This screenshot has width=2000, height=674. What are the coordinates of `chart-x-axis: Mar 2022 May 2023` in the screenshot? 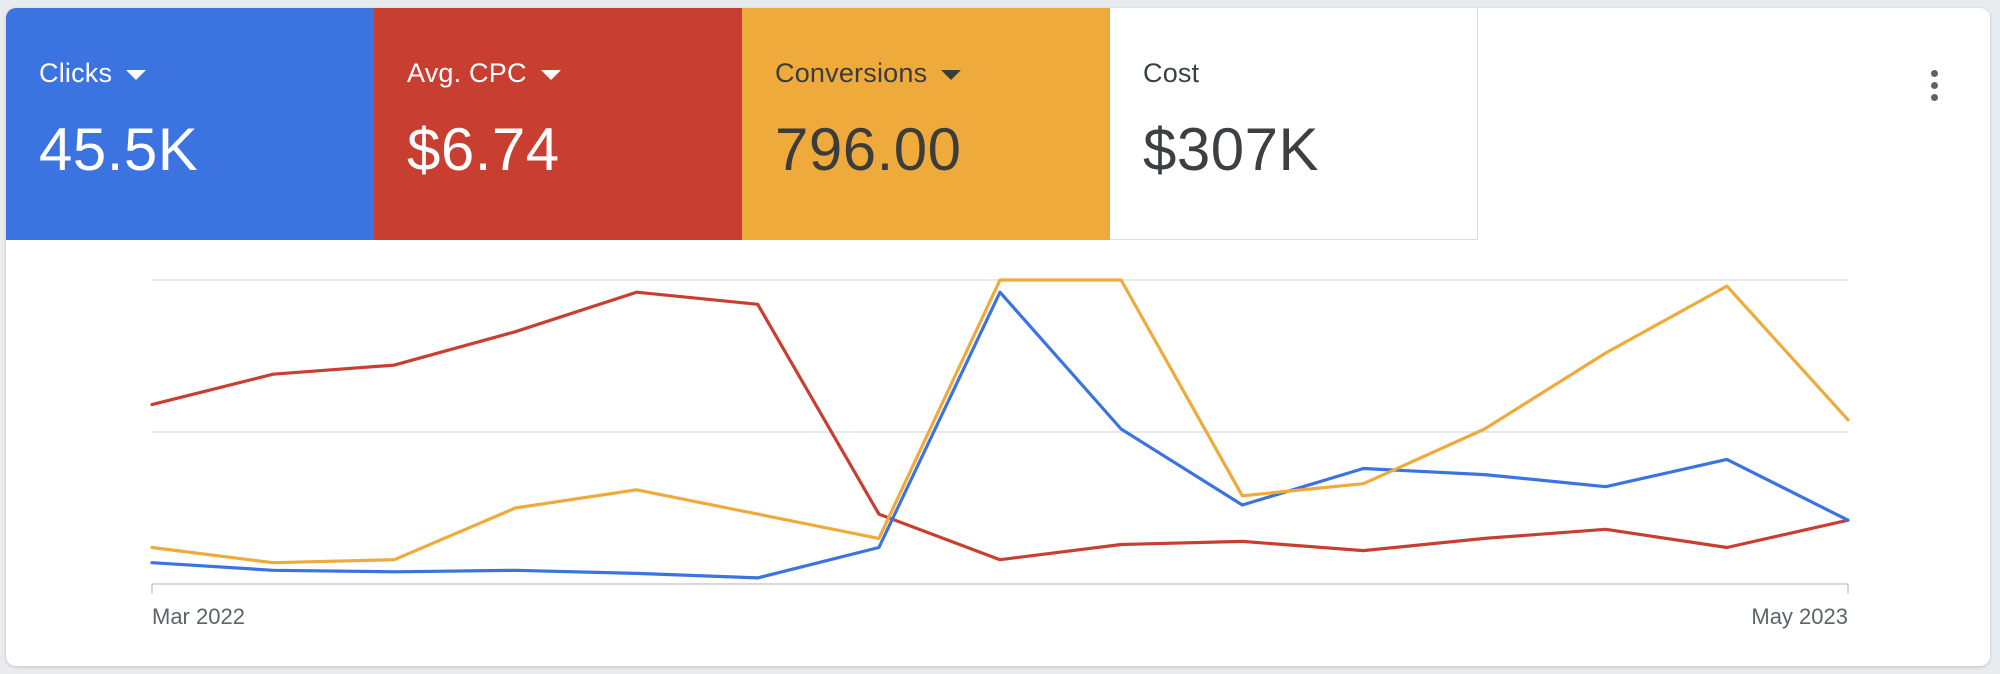 It's located at (1000, 606).